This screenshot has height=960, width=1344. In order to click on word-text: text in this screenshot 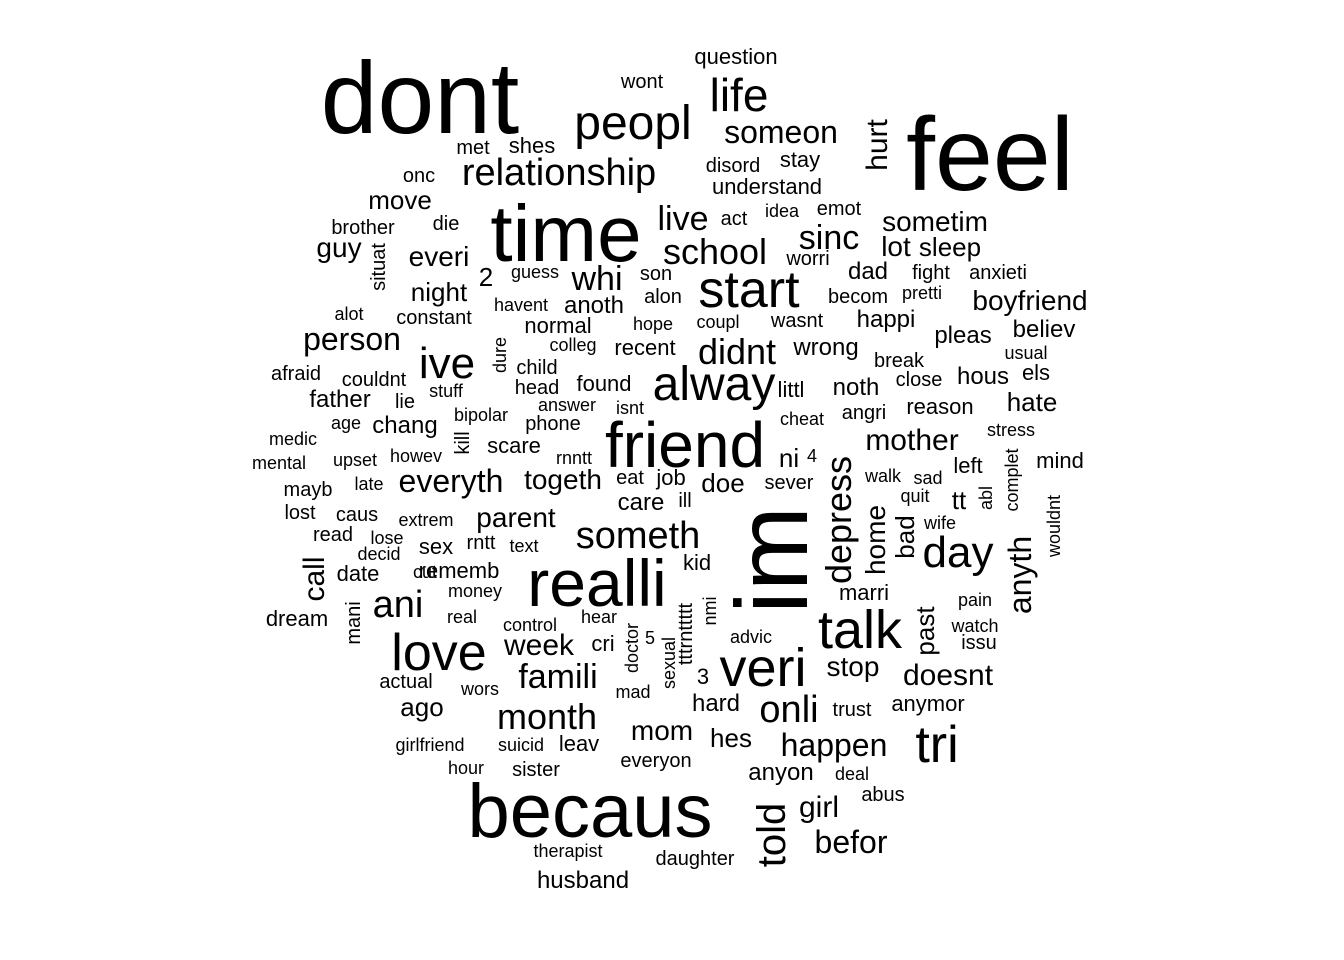, I will do `click(524, 546)`.